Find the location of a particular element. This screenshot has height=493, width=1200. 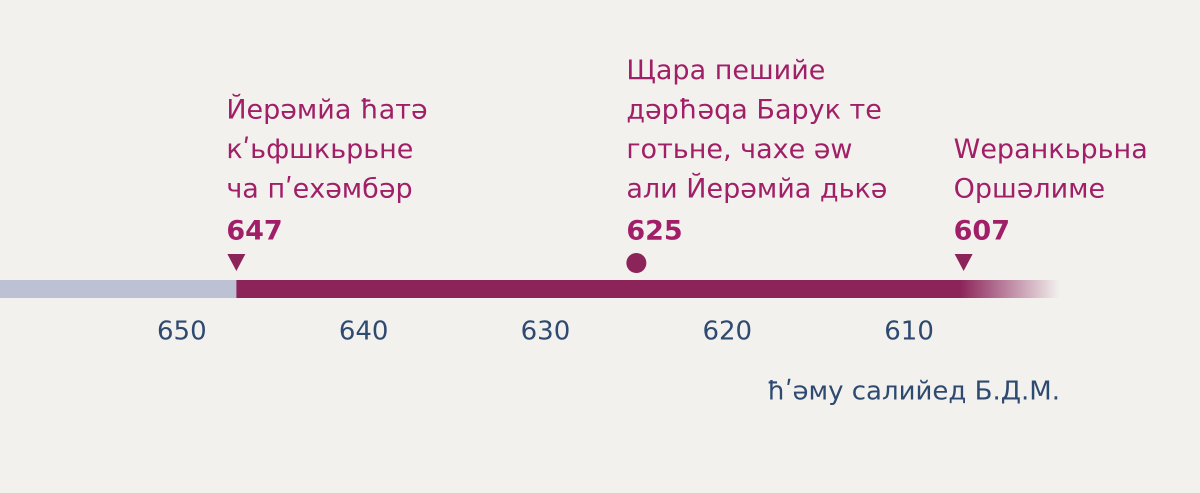

event-label: Йерəмйа ħатə is located at coordinates (326, 110).